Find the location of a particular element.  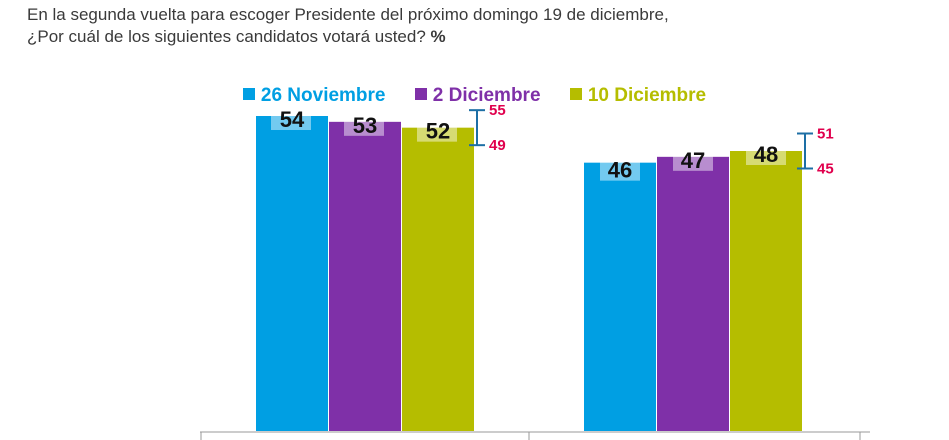

bar-value-label-10-diciembre-group-2: 48 is located at coordinates (766, 154).